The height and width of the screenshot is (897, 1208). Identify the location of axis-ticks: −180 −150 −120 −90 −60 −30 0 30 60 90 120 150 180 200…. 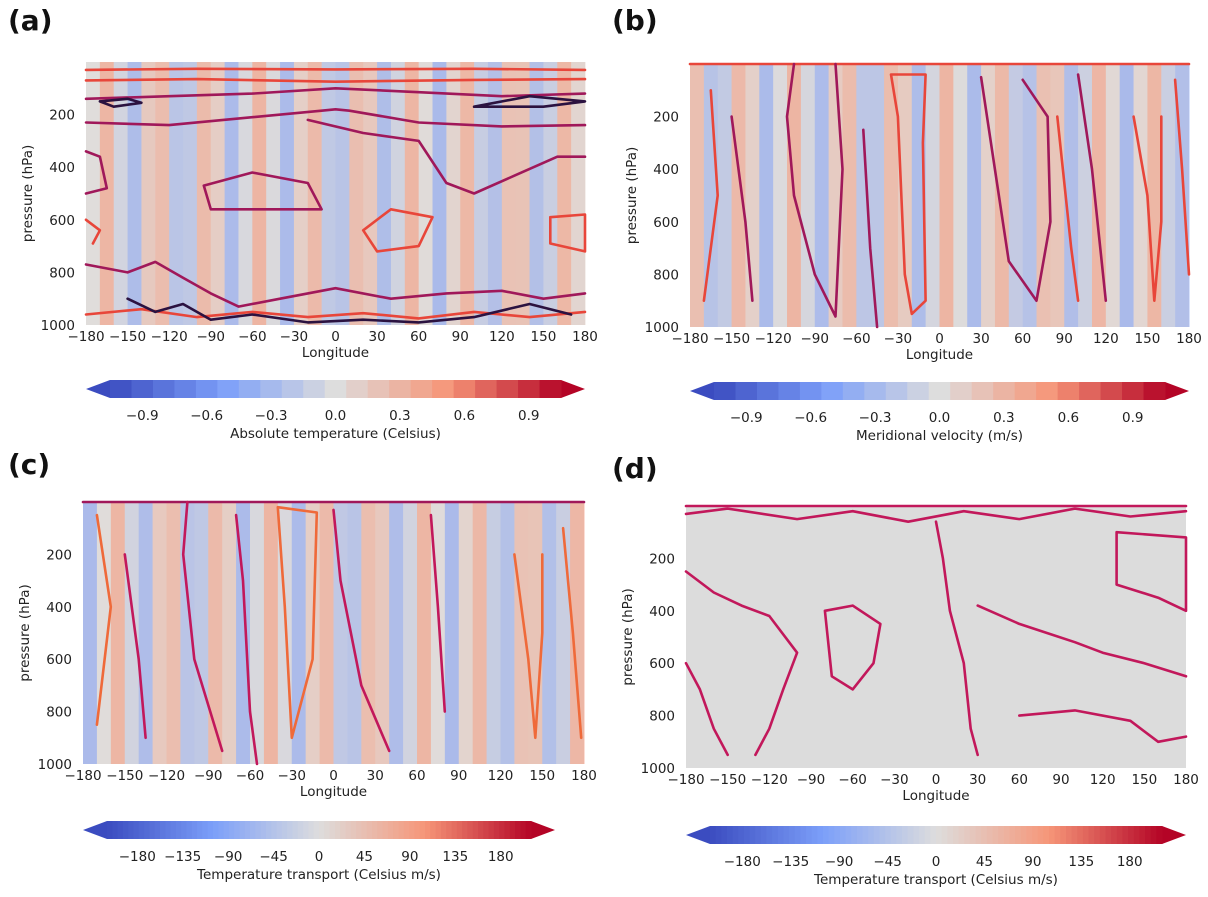
(317, 665).